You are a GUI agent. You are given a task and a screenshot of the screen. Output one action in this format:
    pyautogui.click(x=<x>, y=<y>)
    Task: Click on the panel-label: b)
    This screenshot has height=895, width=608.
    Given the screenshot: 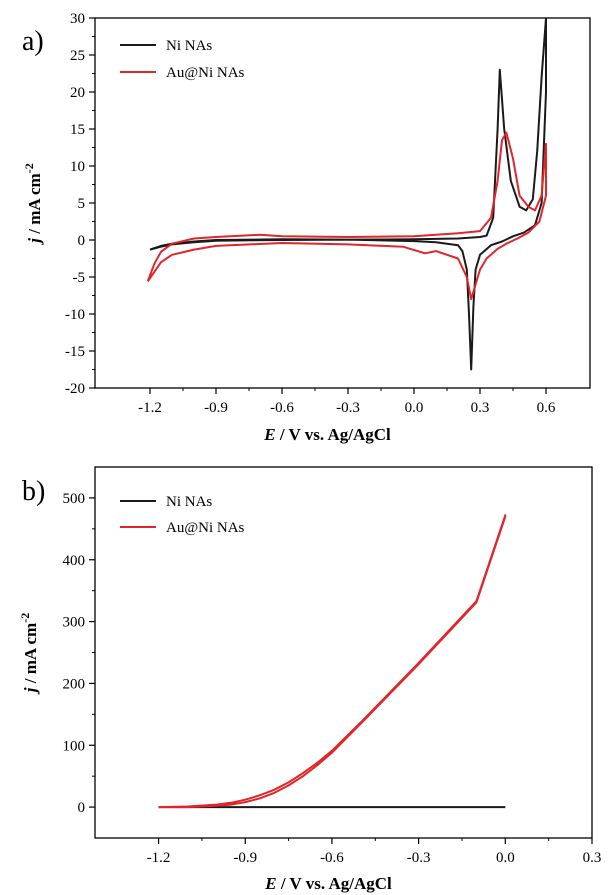 What is the action you would take?
    pyautogui.click(x=33, y=491)
    